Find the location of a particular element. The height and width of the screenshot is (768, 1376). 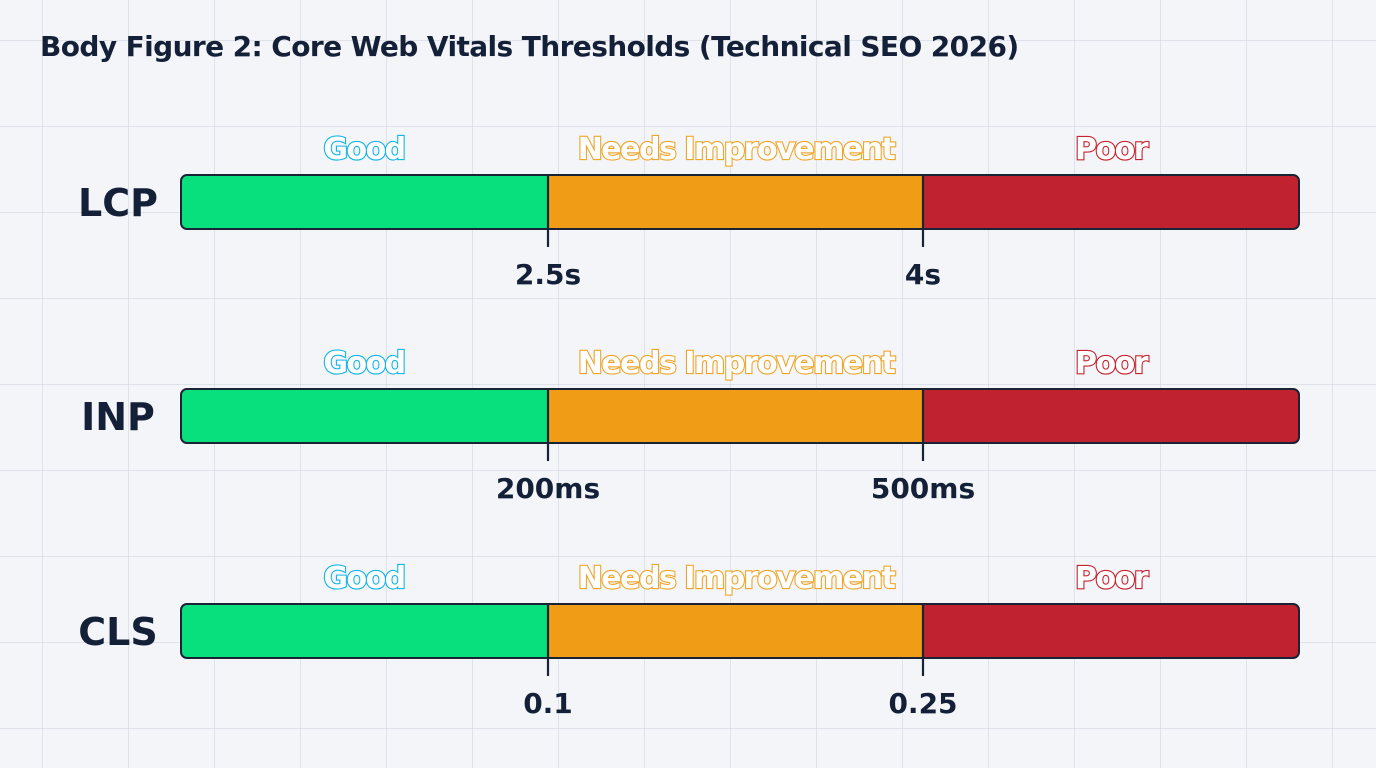

metric-label: LCP is located at coordinates (118, 203).